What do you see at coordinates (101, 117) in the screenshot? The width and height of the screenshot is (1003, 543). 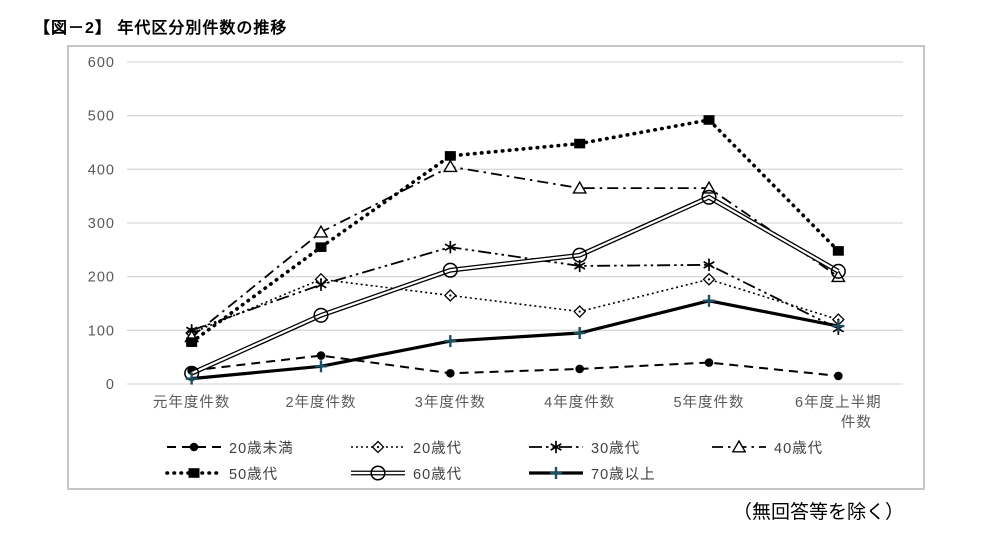 I see `y-axis-tick-label: 500` at bounding box center [101, 117].